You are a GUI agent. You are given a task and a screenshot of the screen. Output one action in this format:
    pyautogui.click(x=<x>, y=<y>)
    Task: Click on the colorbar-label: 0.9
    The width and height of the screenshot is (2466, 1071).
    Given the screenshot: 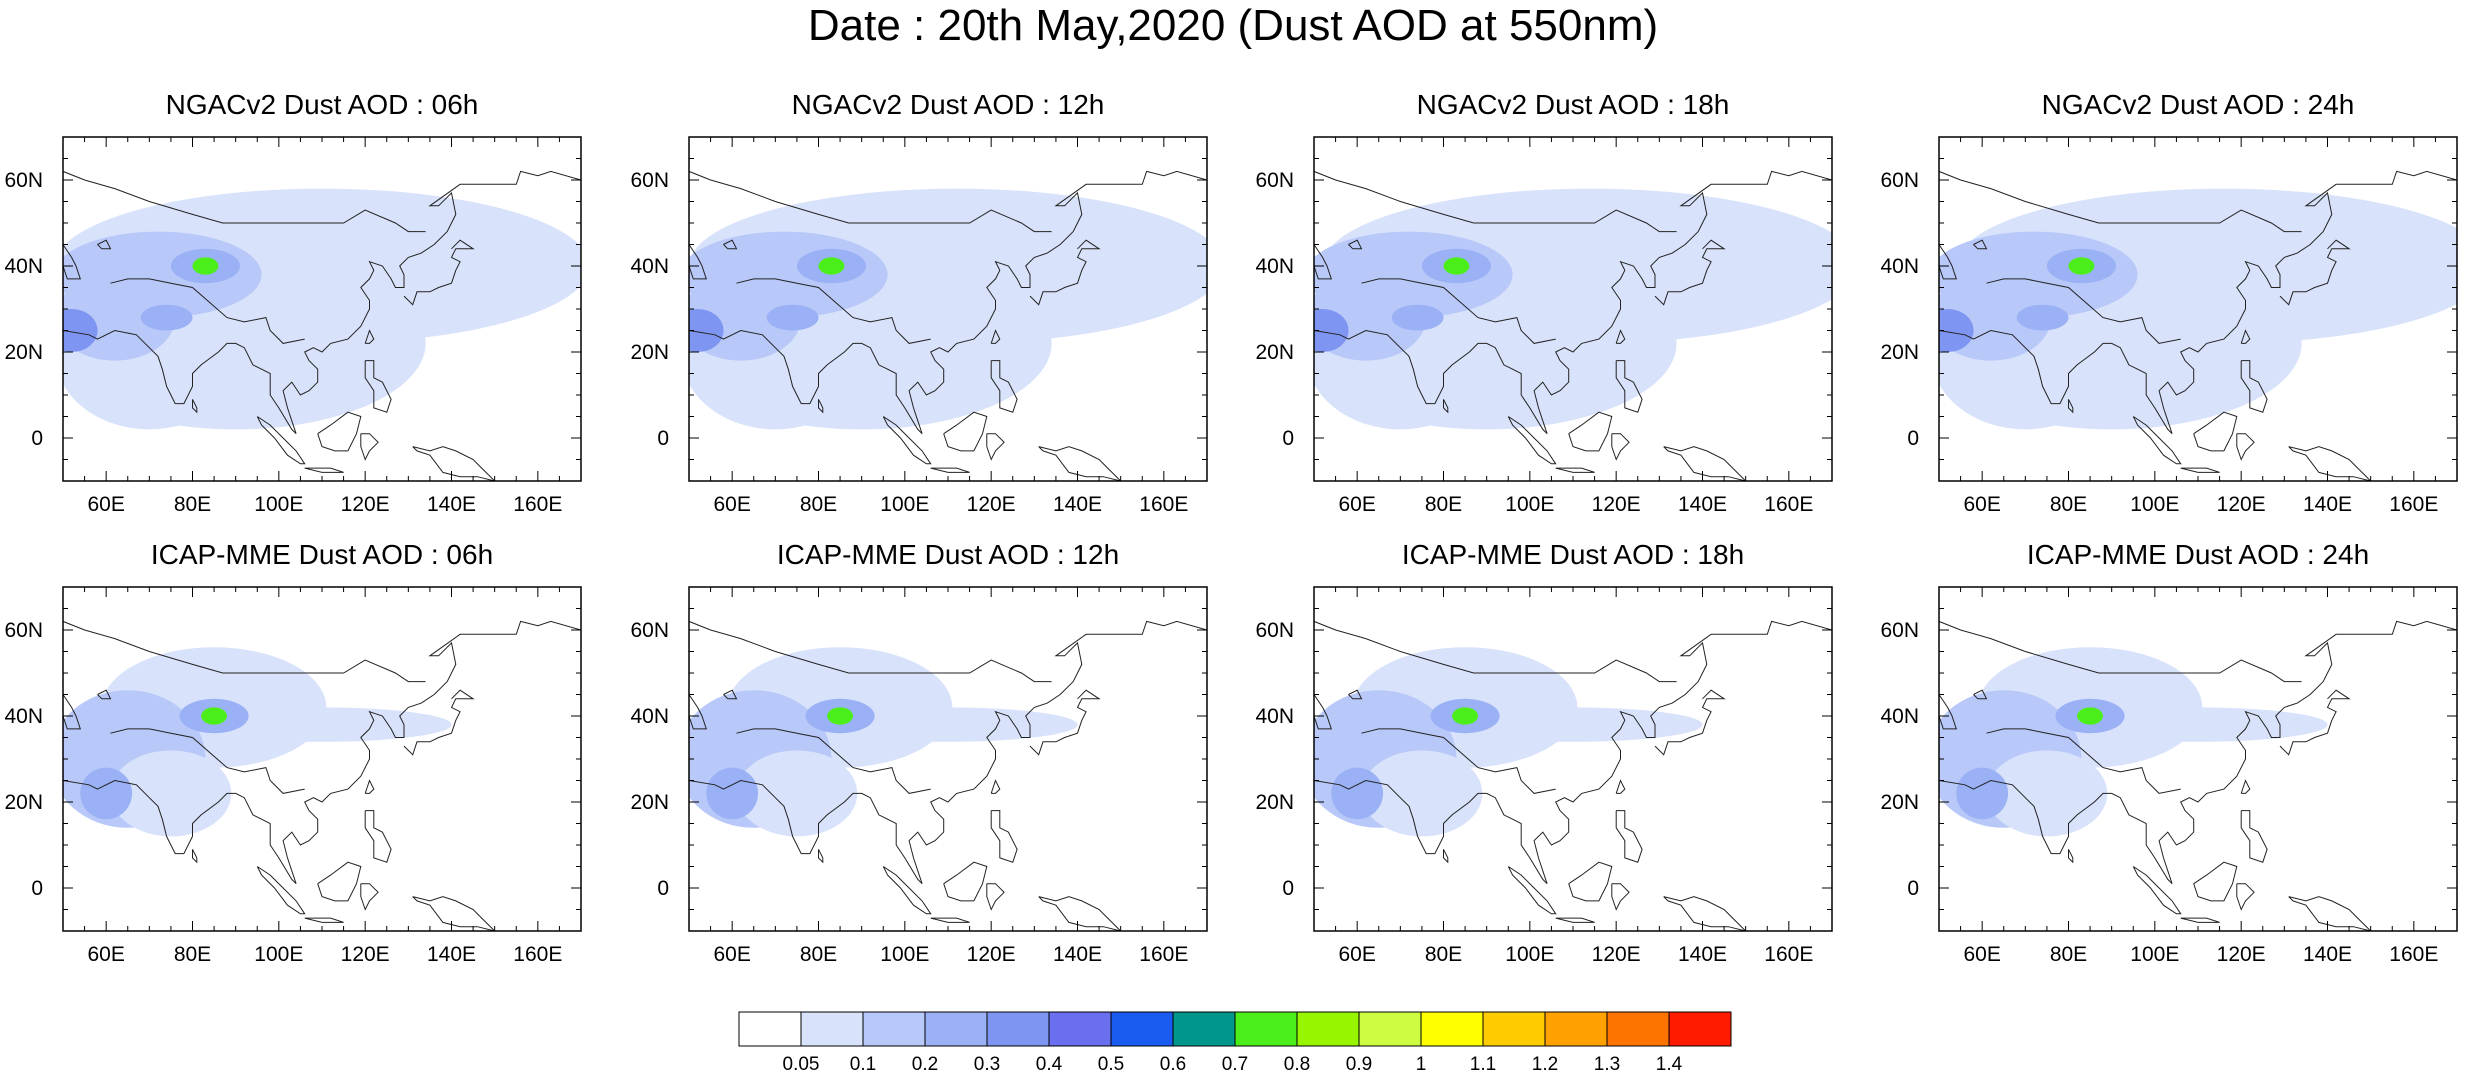 What is the action you would take?
    pyautogui.click(x=1359, y=1062)
    